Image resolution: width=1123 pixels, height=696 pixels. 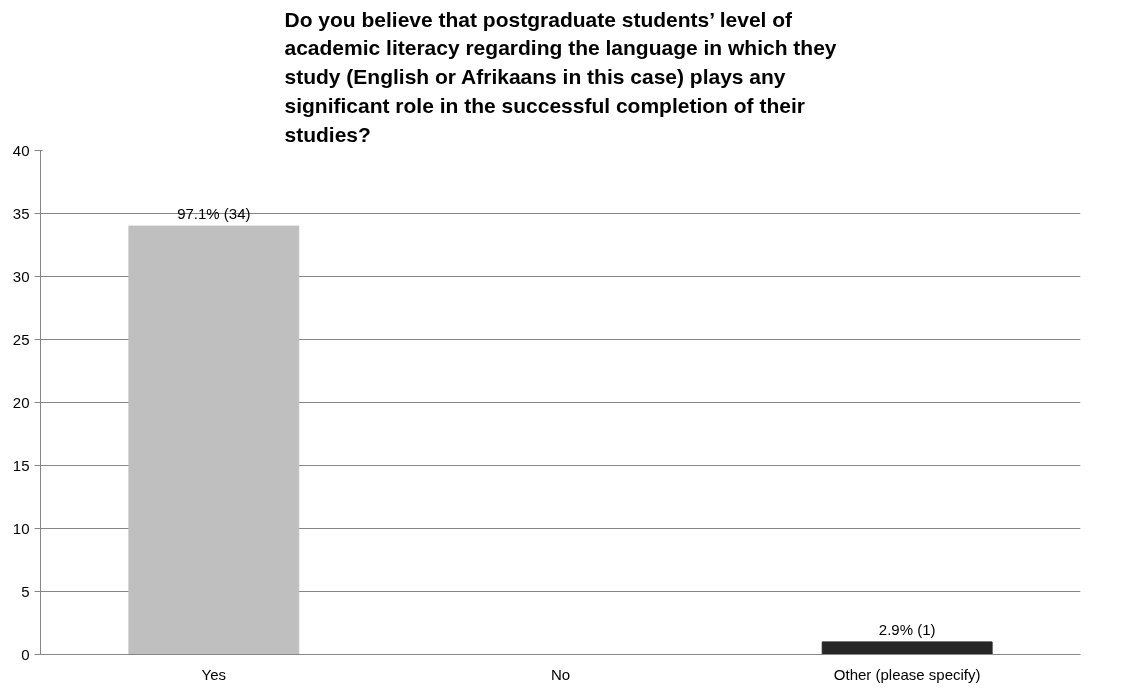 I want to click on x-tick-label: Yes, so click(x=214, y=674).